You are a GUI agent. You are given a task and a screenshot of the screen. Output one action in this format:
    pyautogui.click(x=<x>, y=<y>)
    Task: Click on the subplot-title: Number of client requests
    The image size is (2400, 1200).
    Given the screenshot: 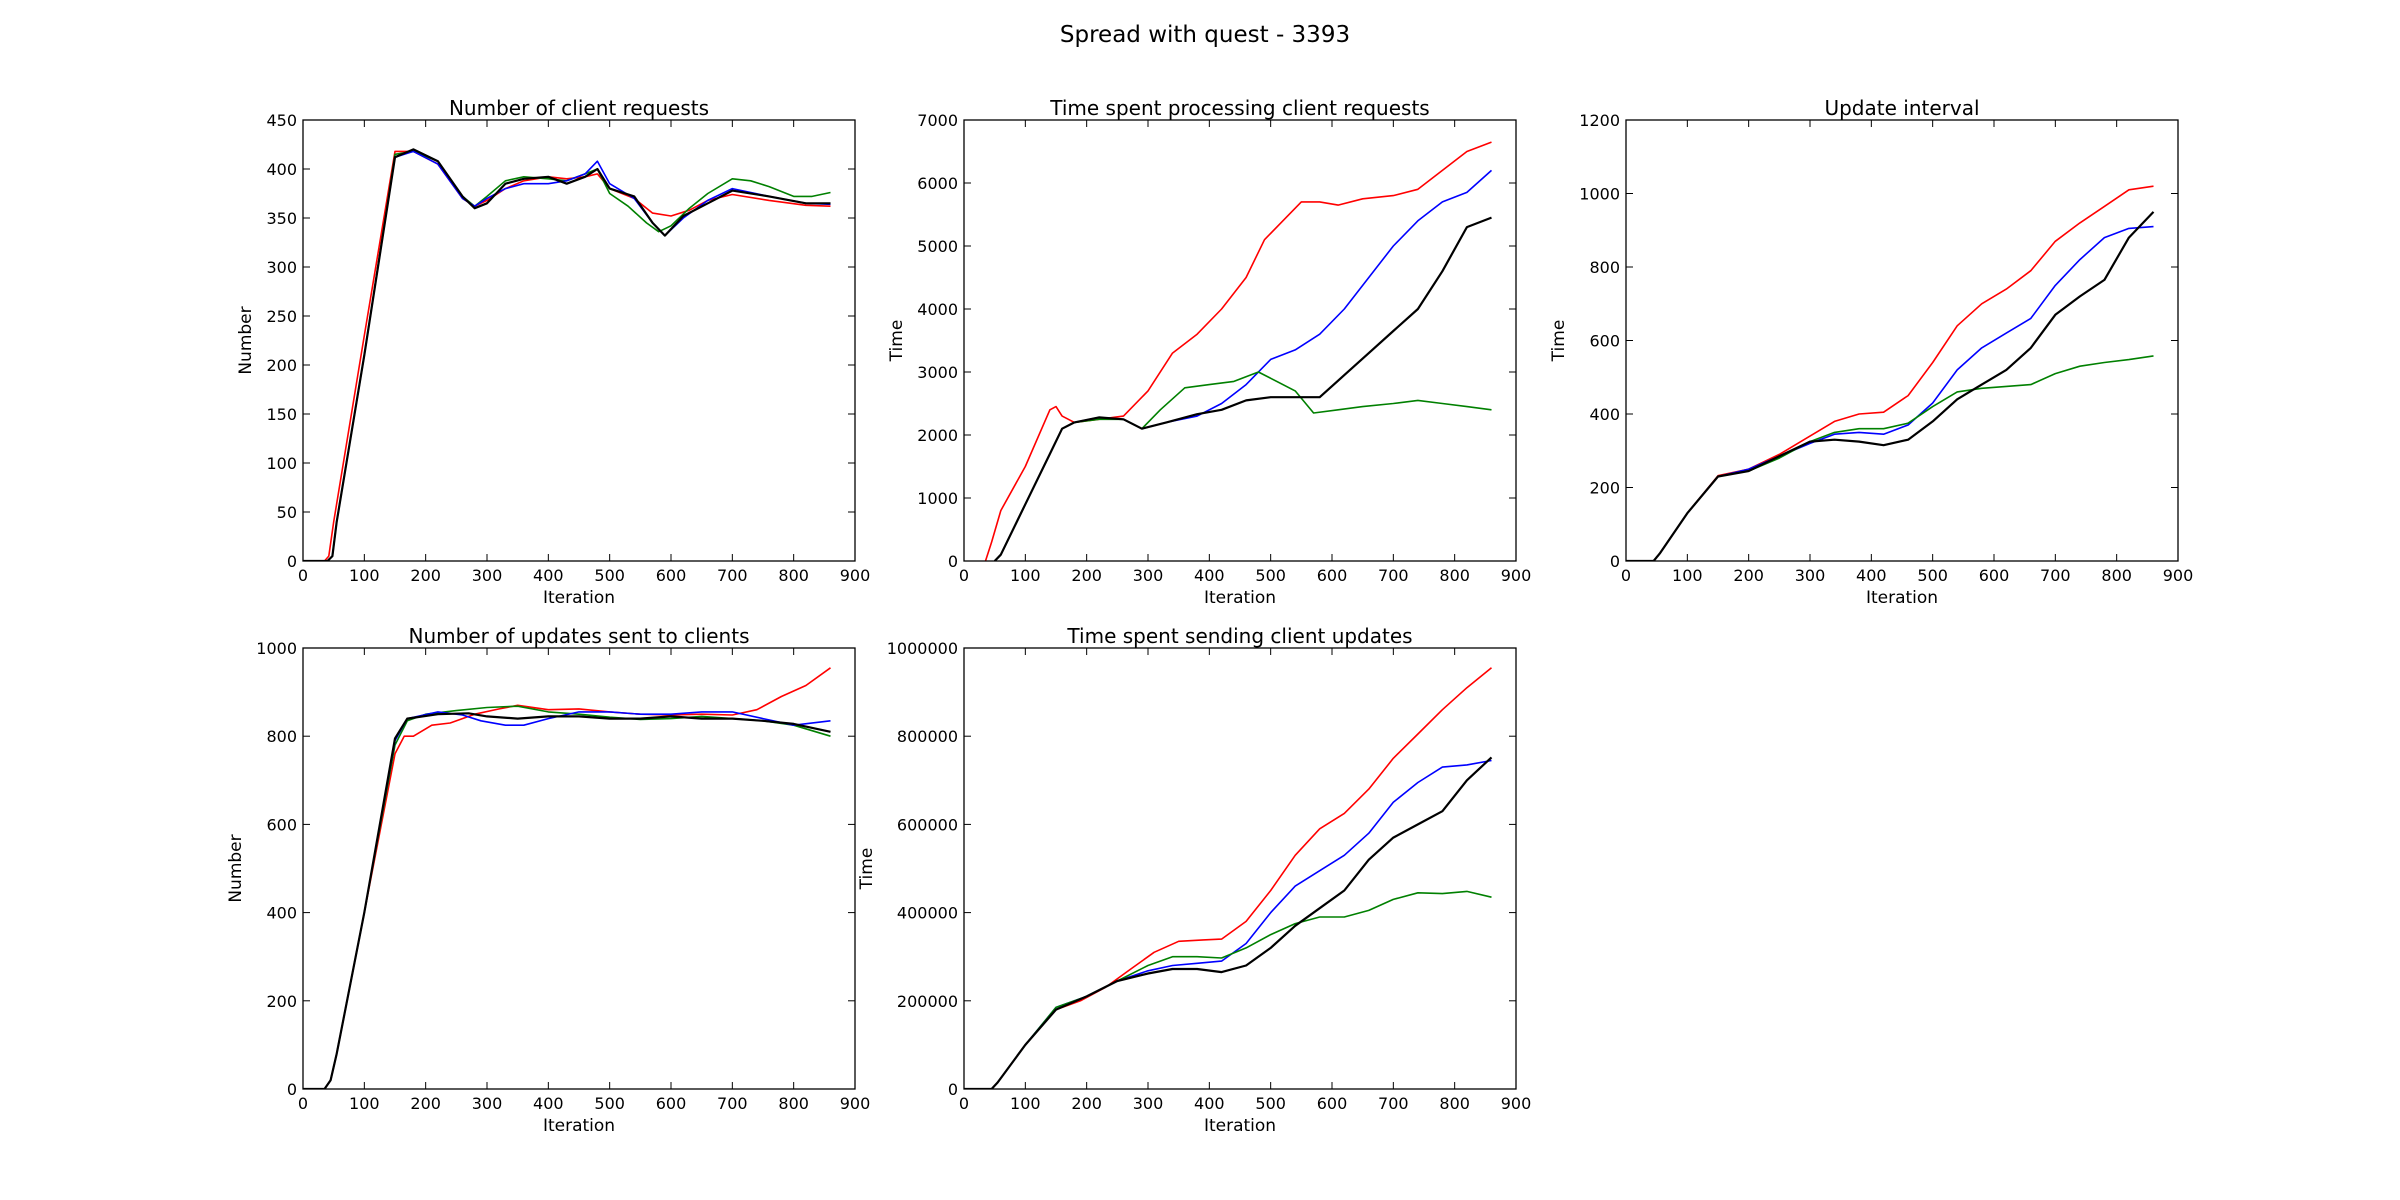 What is the action you would take?
    pyautogui.click(x=579, y=108)
    